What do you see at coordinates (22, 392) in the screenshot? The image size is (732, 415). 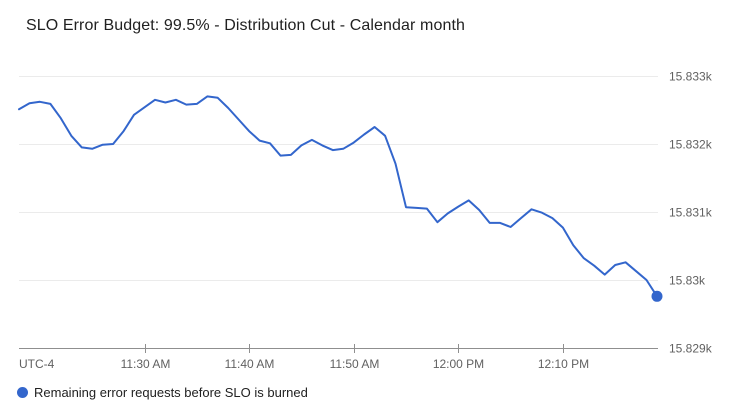 I see `legend-series-dot-icon` at bounding box center [22, 392].